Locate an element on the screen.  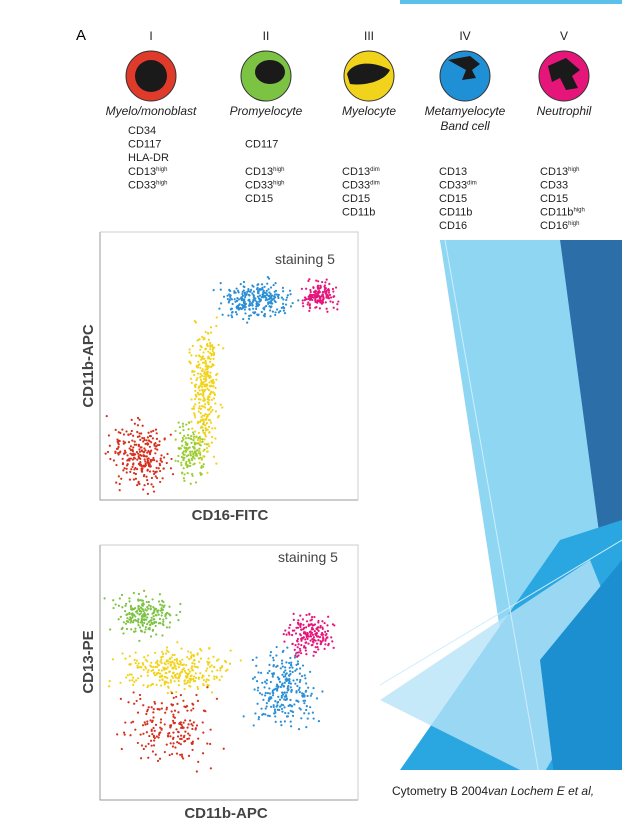
marker: CD16high is located at coordinates (559, 226).